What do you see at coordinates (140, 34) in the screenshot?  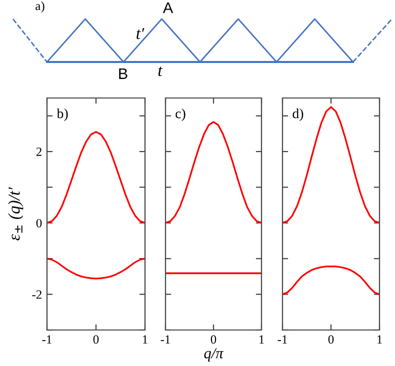 I see `text: t′` at bounding box center [140, 34].